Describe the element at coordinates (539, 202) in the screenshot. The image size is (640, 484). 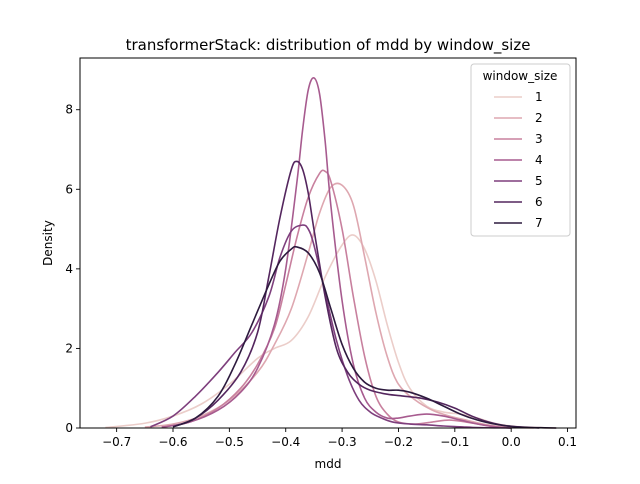
I see `legend-label-6: 6` at that location.